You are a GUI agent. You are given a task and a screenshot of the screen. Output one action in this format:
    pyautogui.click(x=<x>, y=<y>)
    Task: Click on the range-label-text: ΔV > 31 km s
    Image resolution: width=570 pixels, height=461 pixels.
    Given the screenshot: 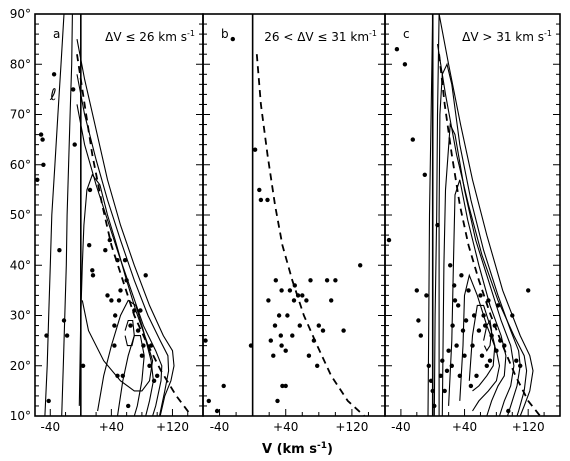 What is the action you would take?
    pyautogui.click(x=503, y=37)
    